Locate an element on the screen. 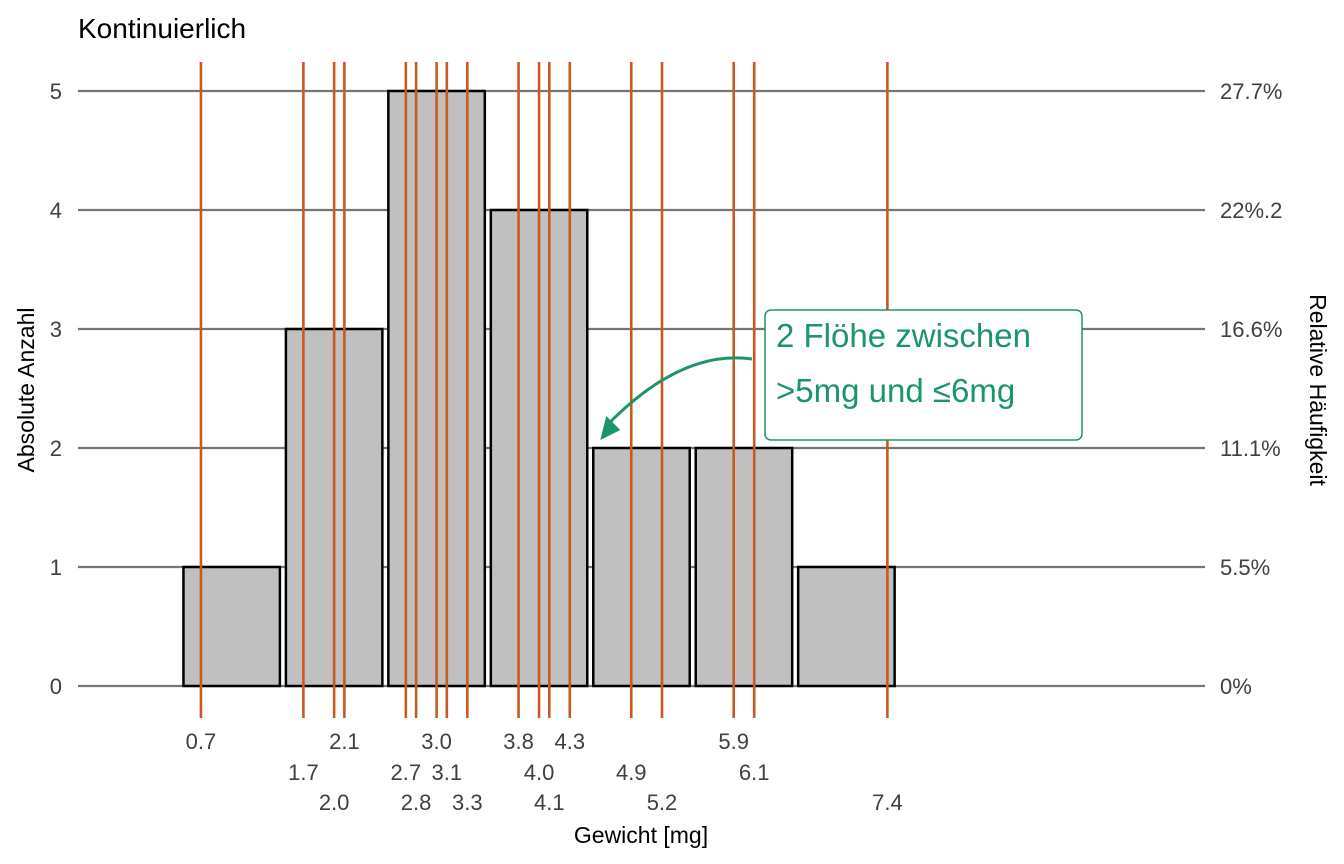  y2-tick-label: 11.1% is located at coordinates (1250, 448).